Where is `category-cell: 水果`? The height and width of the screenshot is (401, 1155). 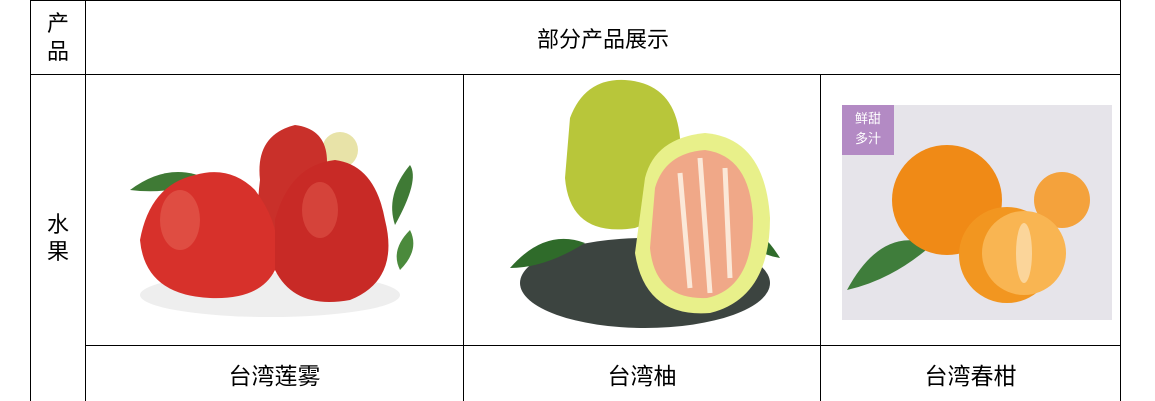
category-cell: 水果 is located at coordinates (58, 238).